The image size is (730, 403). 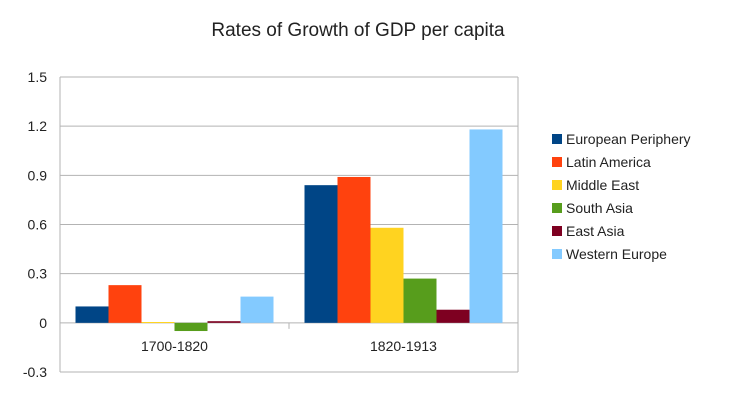 What do you see at coordinates (602, 185) in the screenshot?
I see `legend-label: Middle East` at bounding box center [602, 185].